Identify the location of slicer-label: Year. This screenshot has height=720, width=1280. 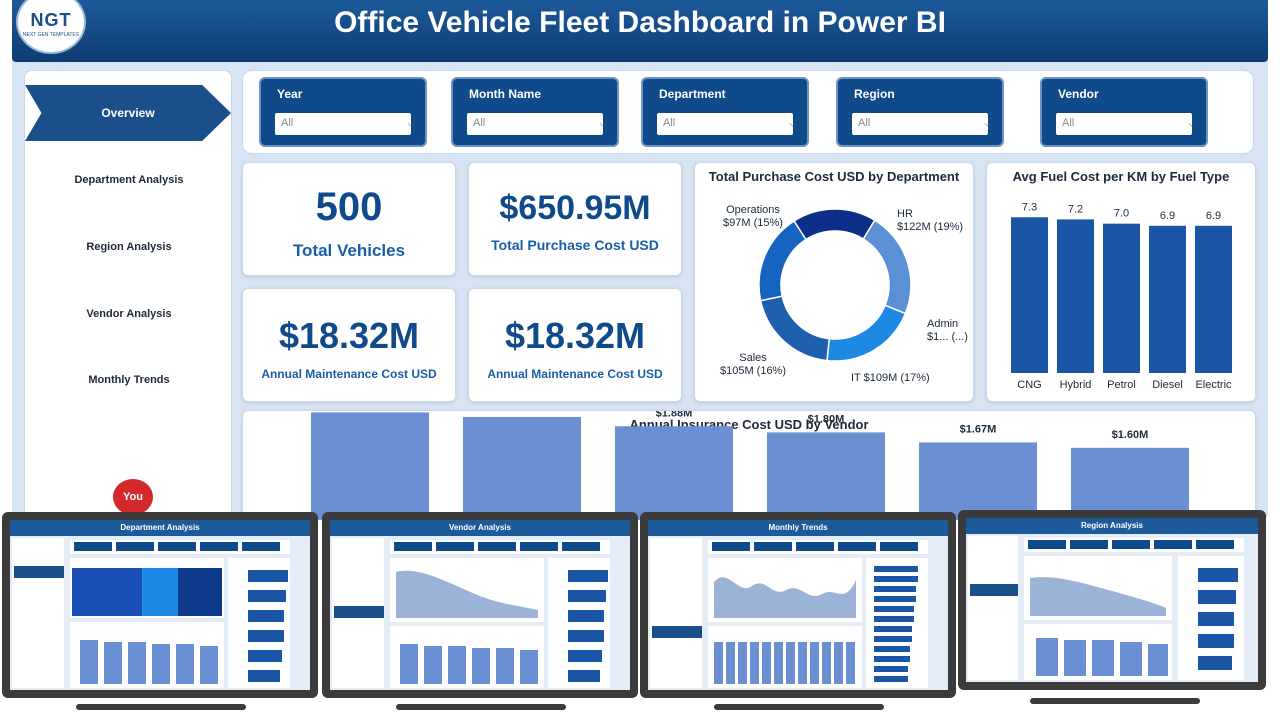
(290, 94).